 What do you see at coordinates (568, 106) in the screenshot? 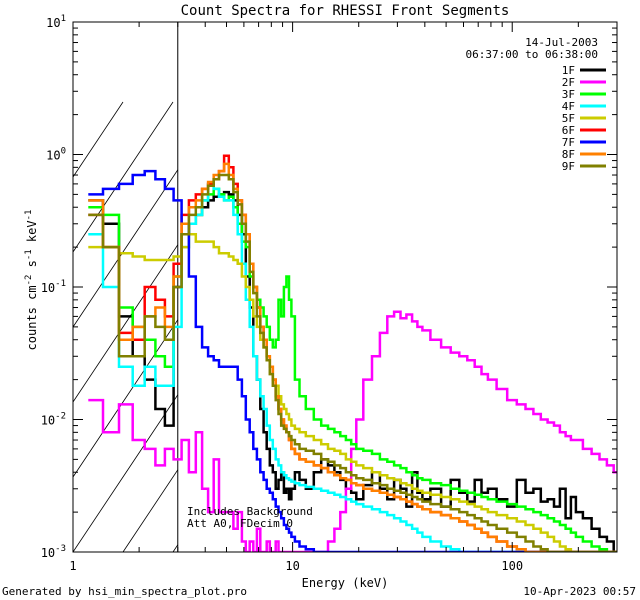
I see `legend-label-4F: 4F` at bounding box center [568, 106].